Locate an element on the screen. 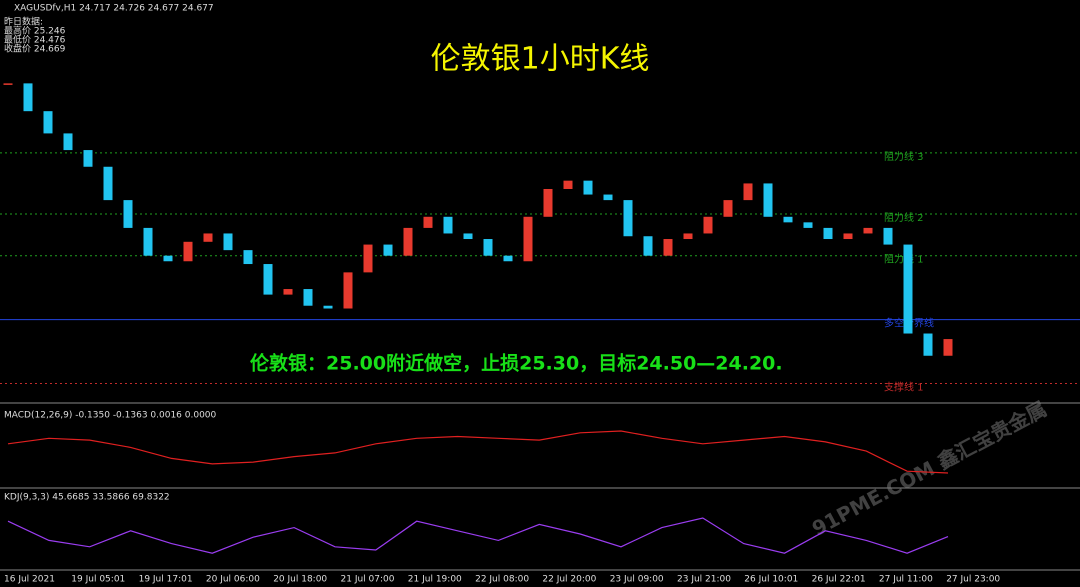 This screenshot has height=587, width=1080. x-tick-label: 27 Jul 23:00 is located at coordinates (973, 580).